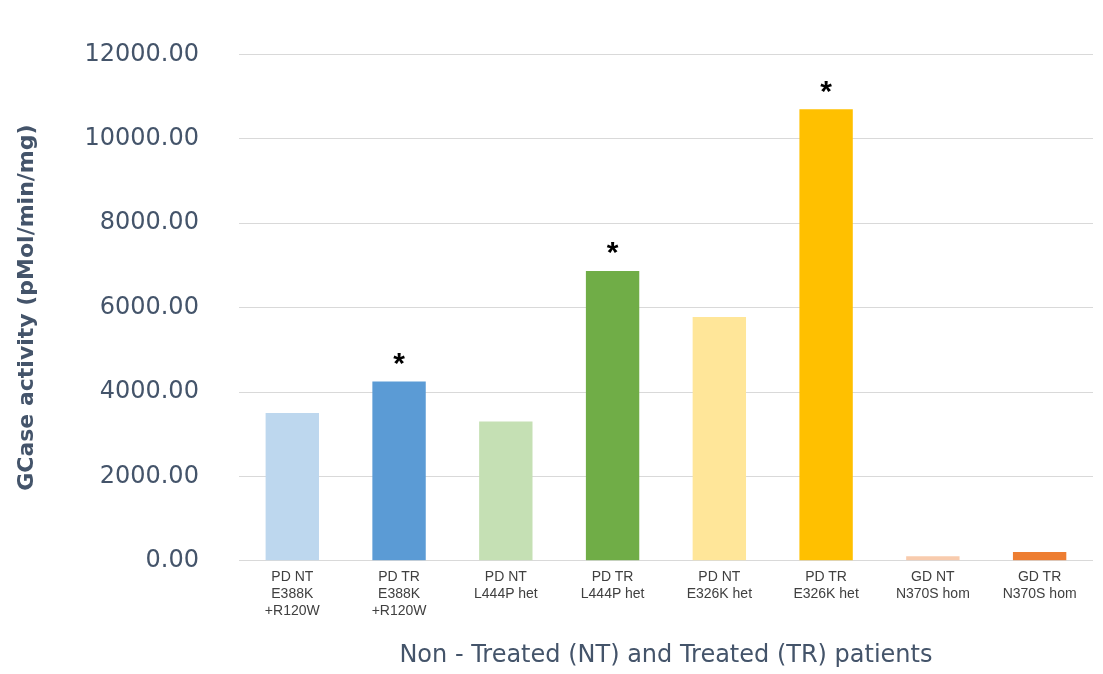 This screenshot has height=674, width=1103. I want to click on y-tick-label: 6000.00, so click(149, 305).